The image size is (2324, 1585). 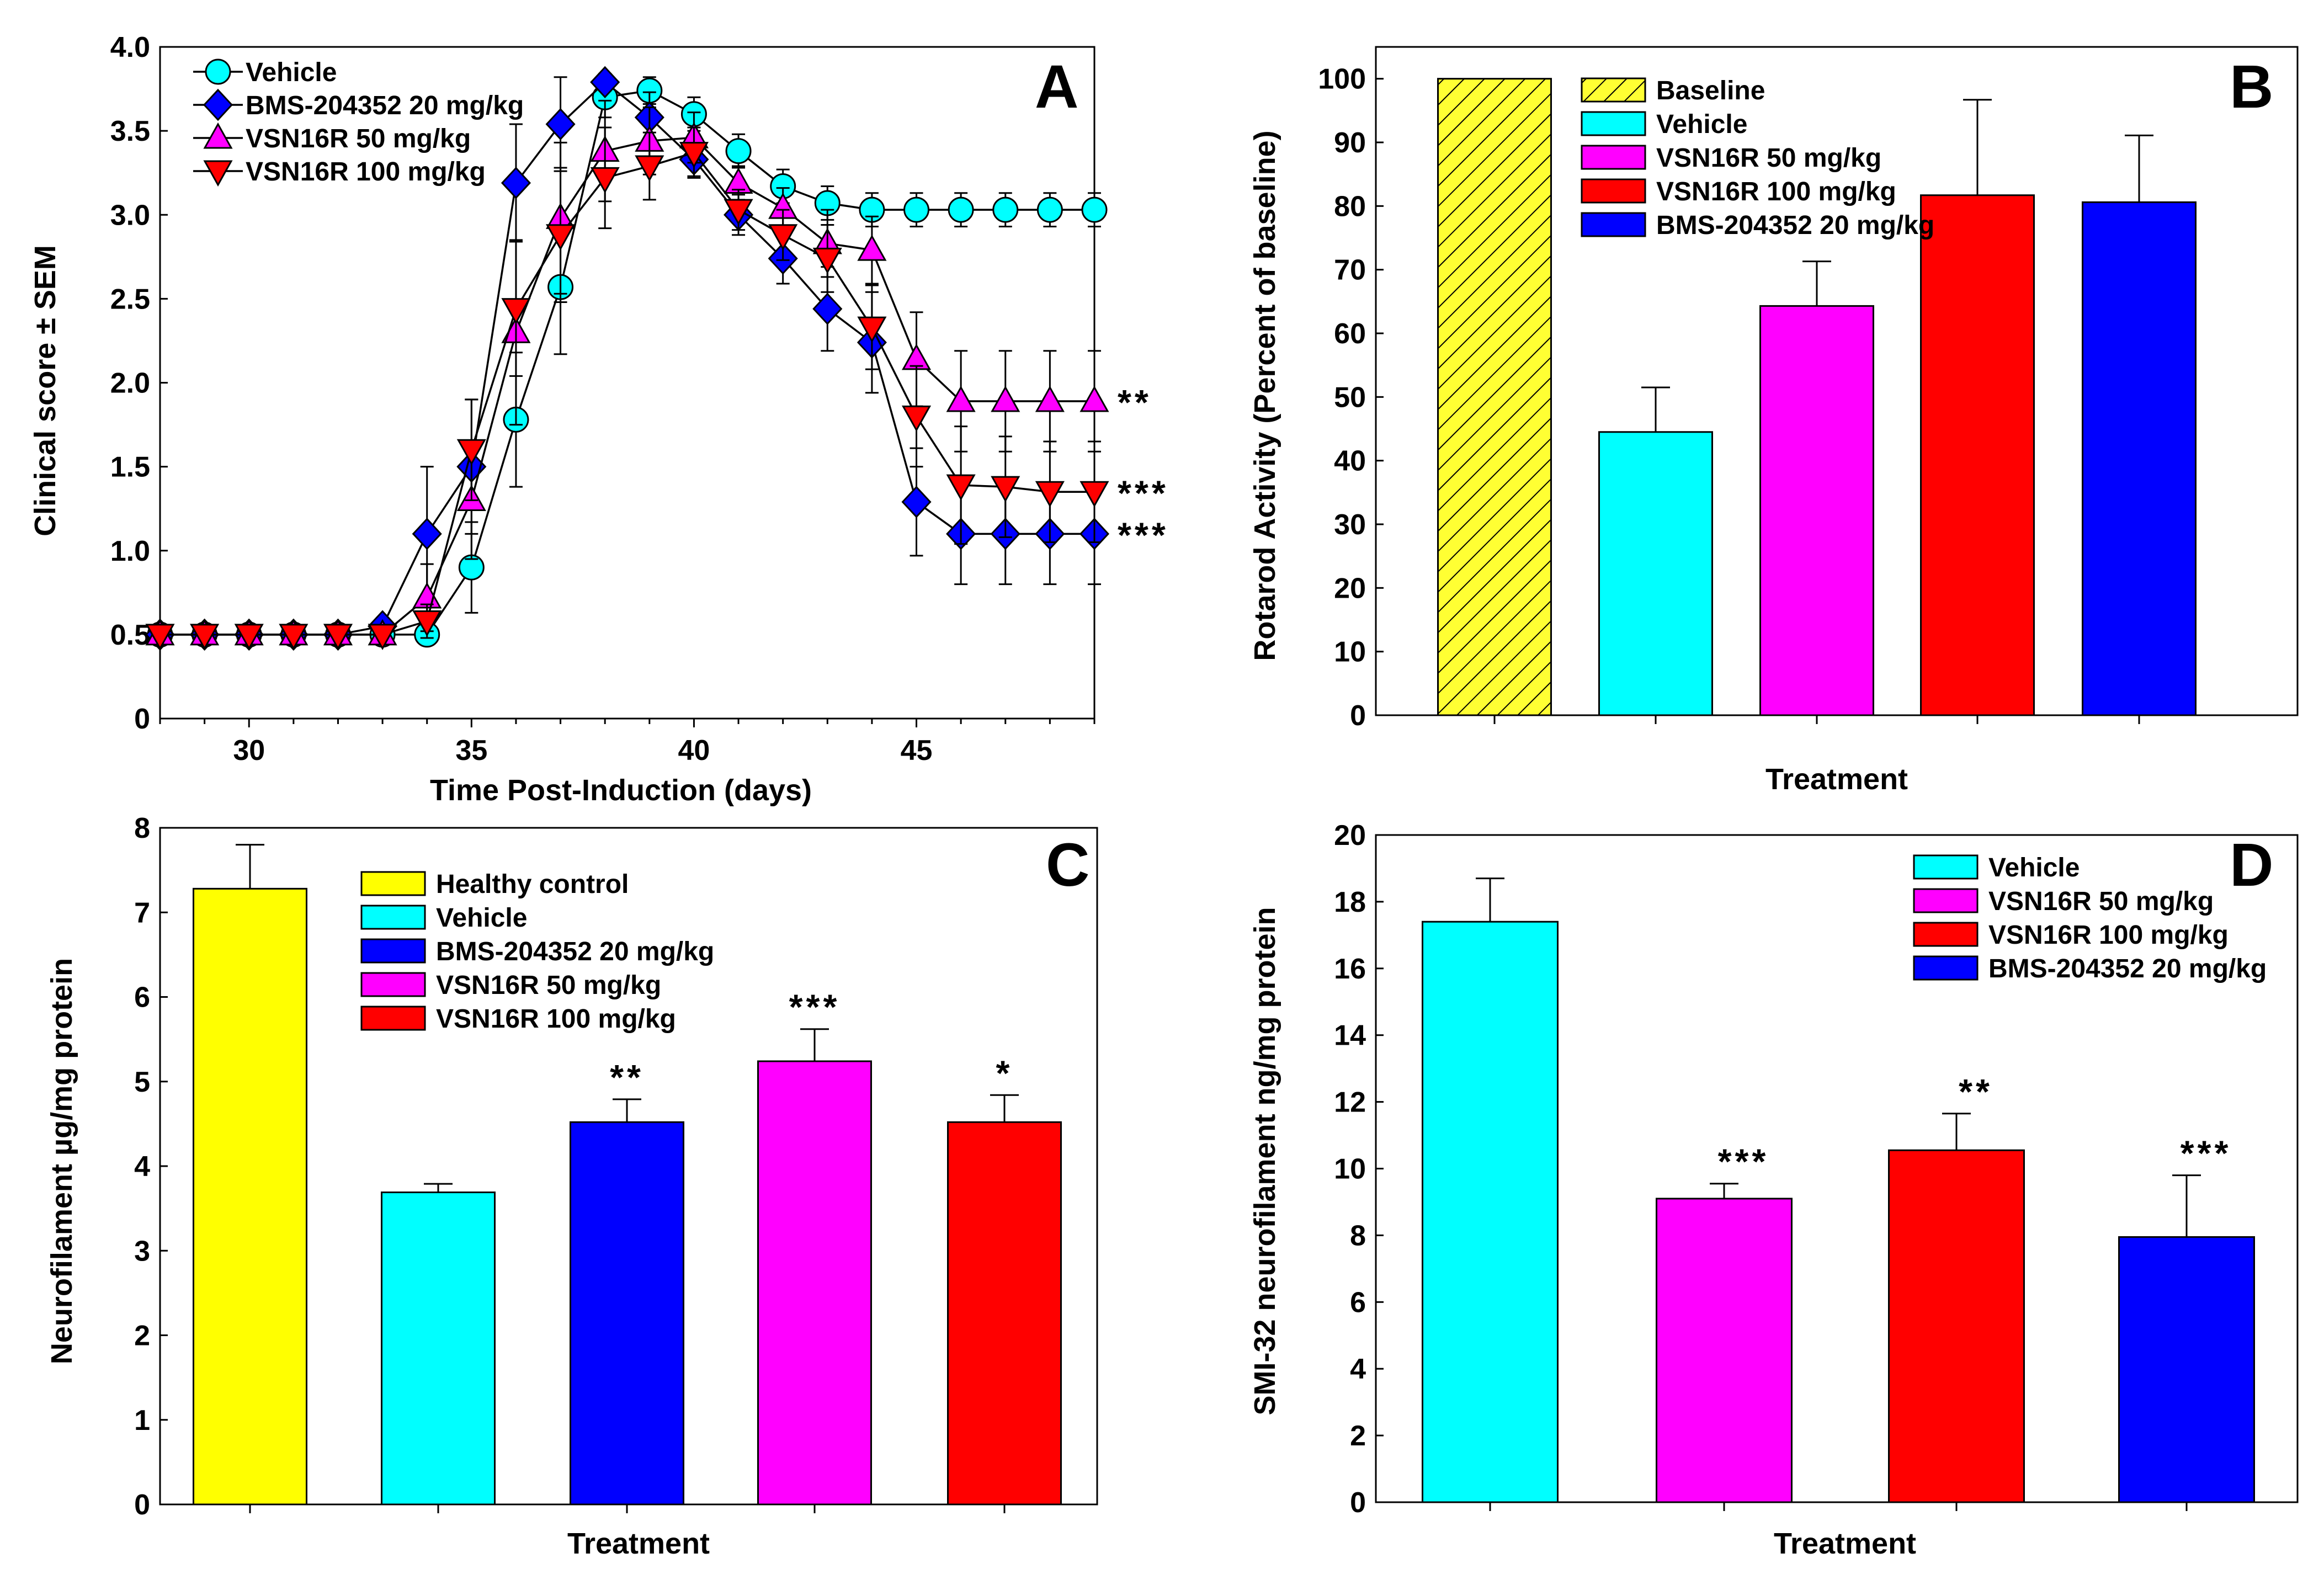 I want to click on panel-d-y-tick-label: 16, so click(x=1350, y=969).